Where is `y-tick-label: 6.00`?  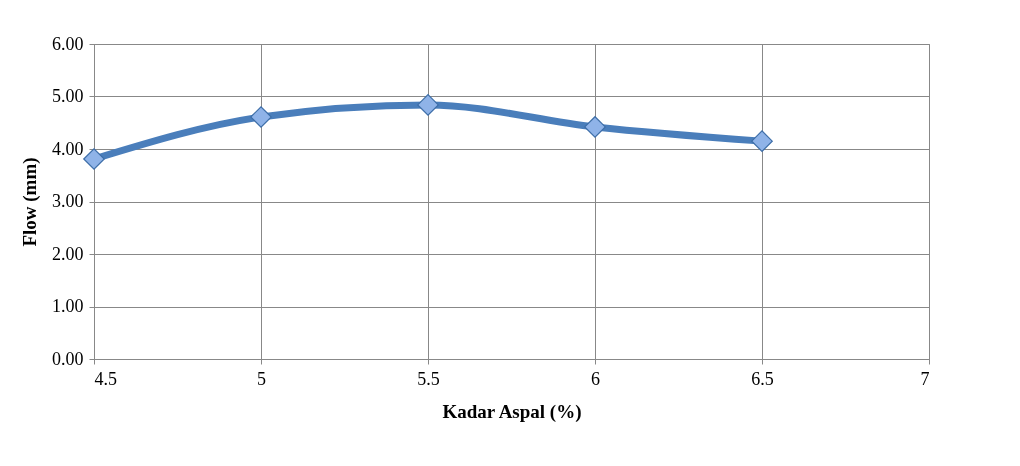
y-tick-label: 6.00 is located at coordinates (68, 43).